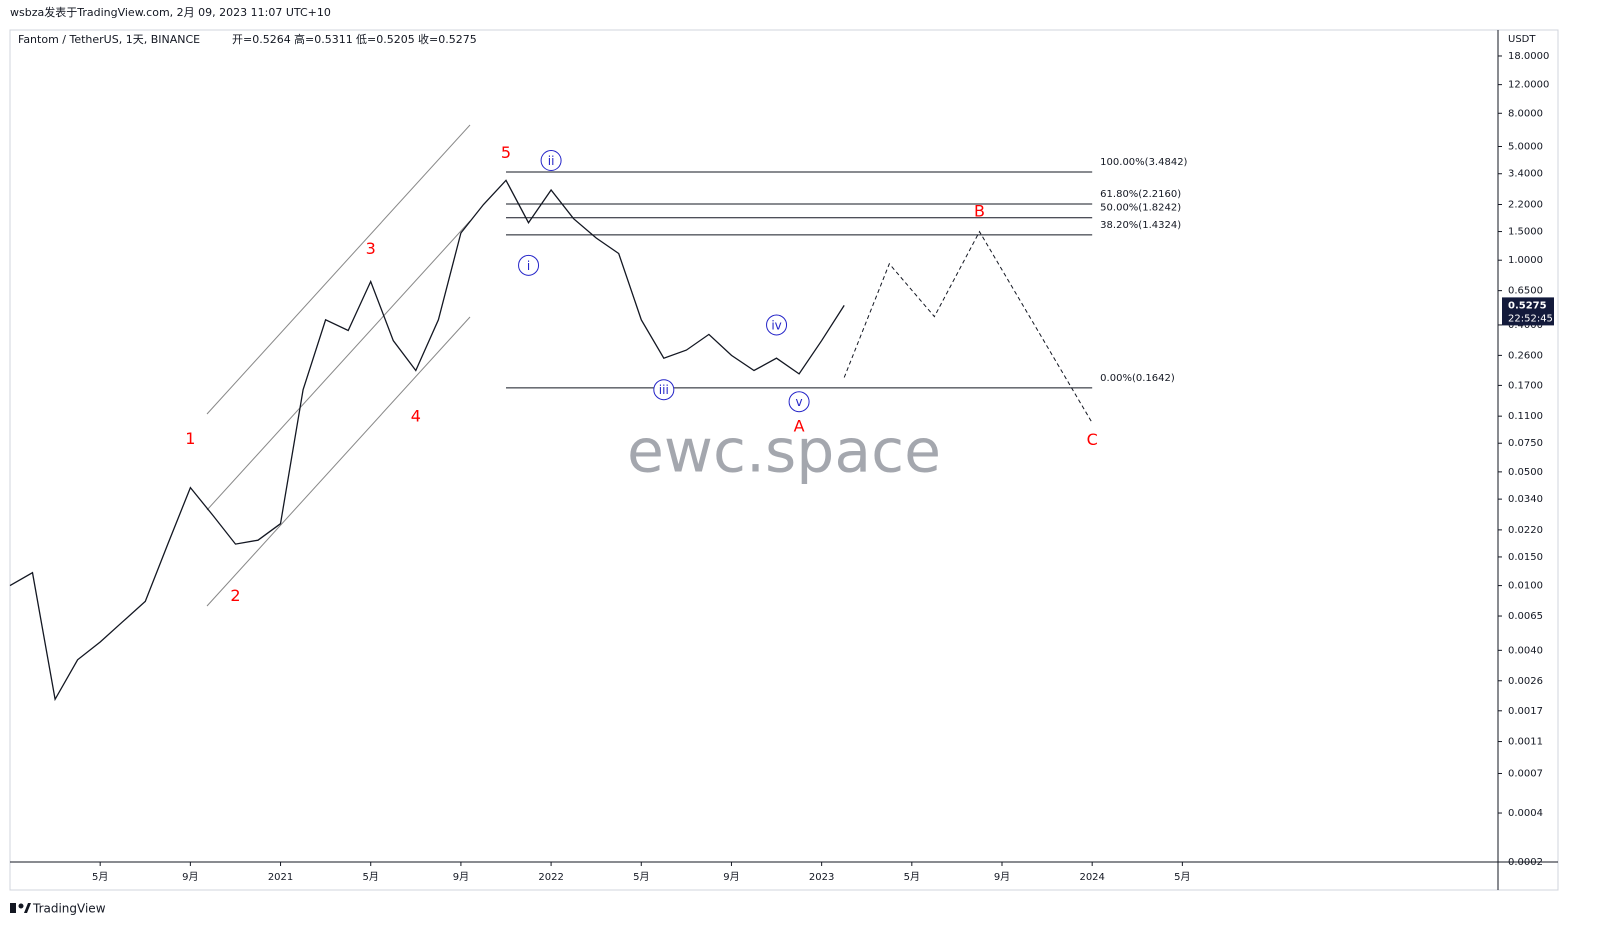 This screenshot has width=1603, height=947. I want to click on wave-label: 2, so click(235, 595).